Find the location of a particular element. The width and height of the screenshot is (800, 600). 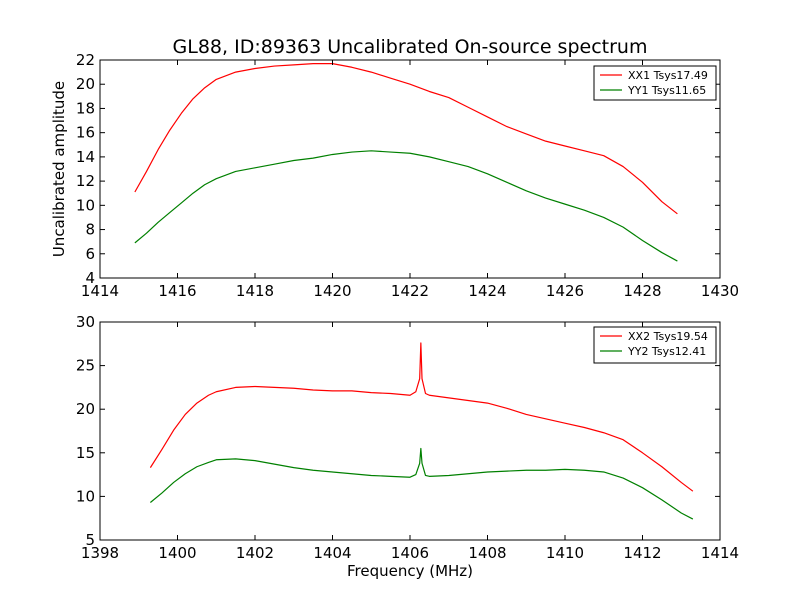

legend: XX1 Tsys17.49 YY1 Tsys11.65 is located at coordinates (655, 83).